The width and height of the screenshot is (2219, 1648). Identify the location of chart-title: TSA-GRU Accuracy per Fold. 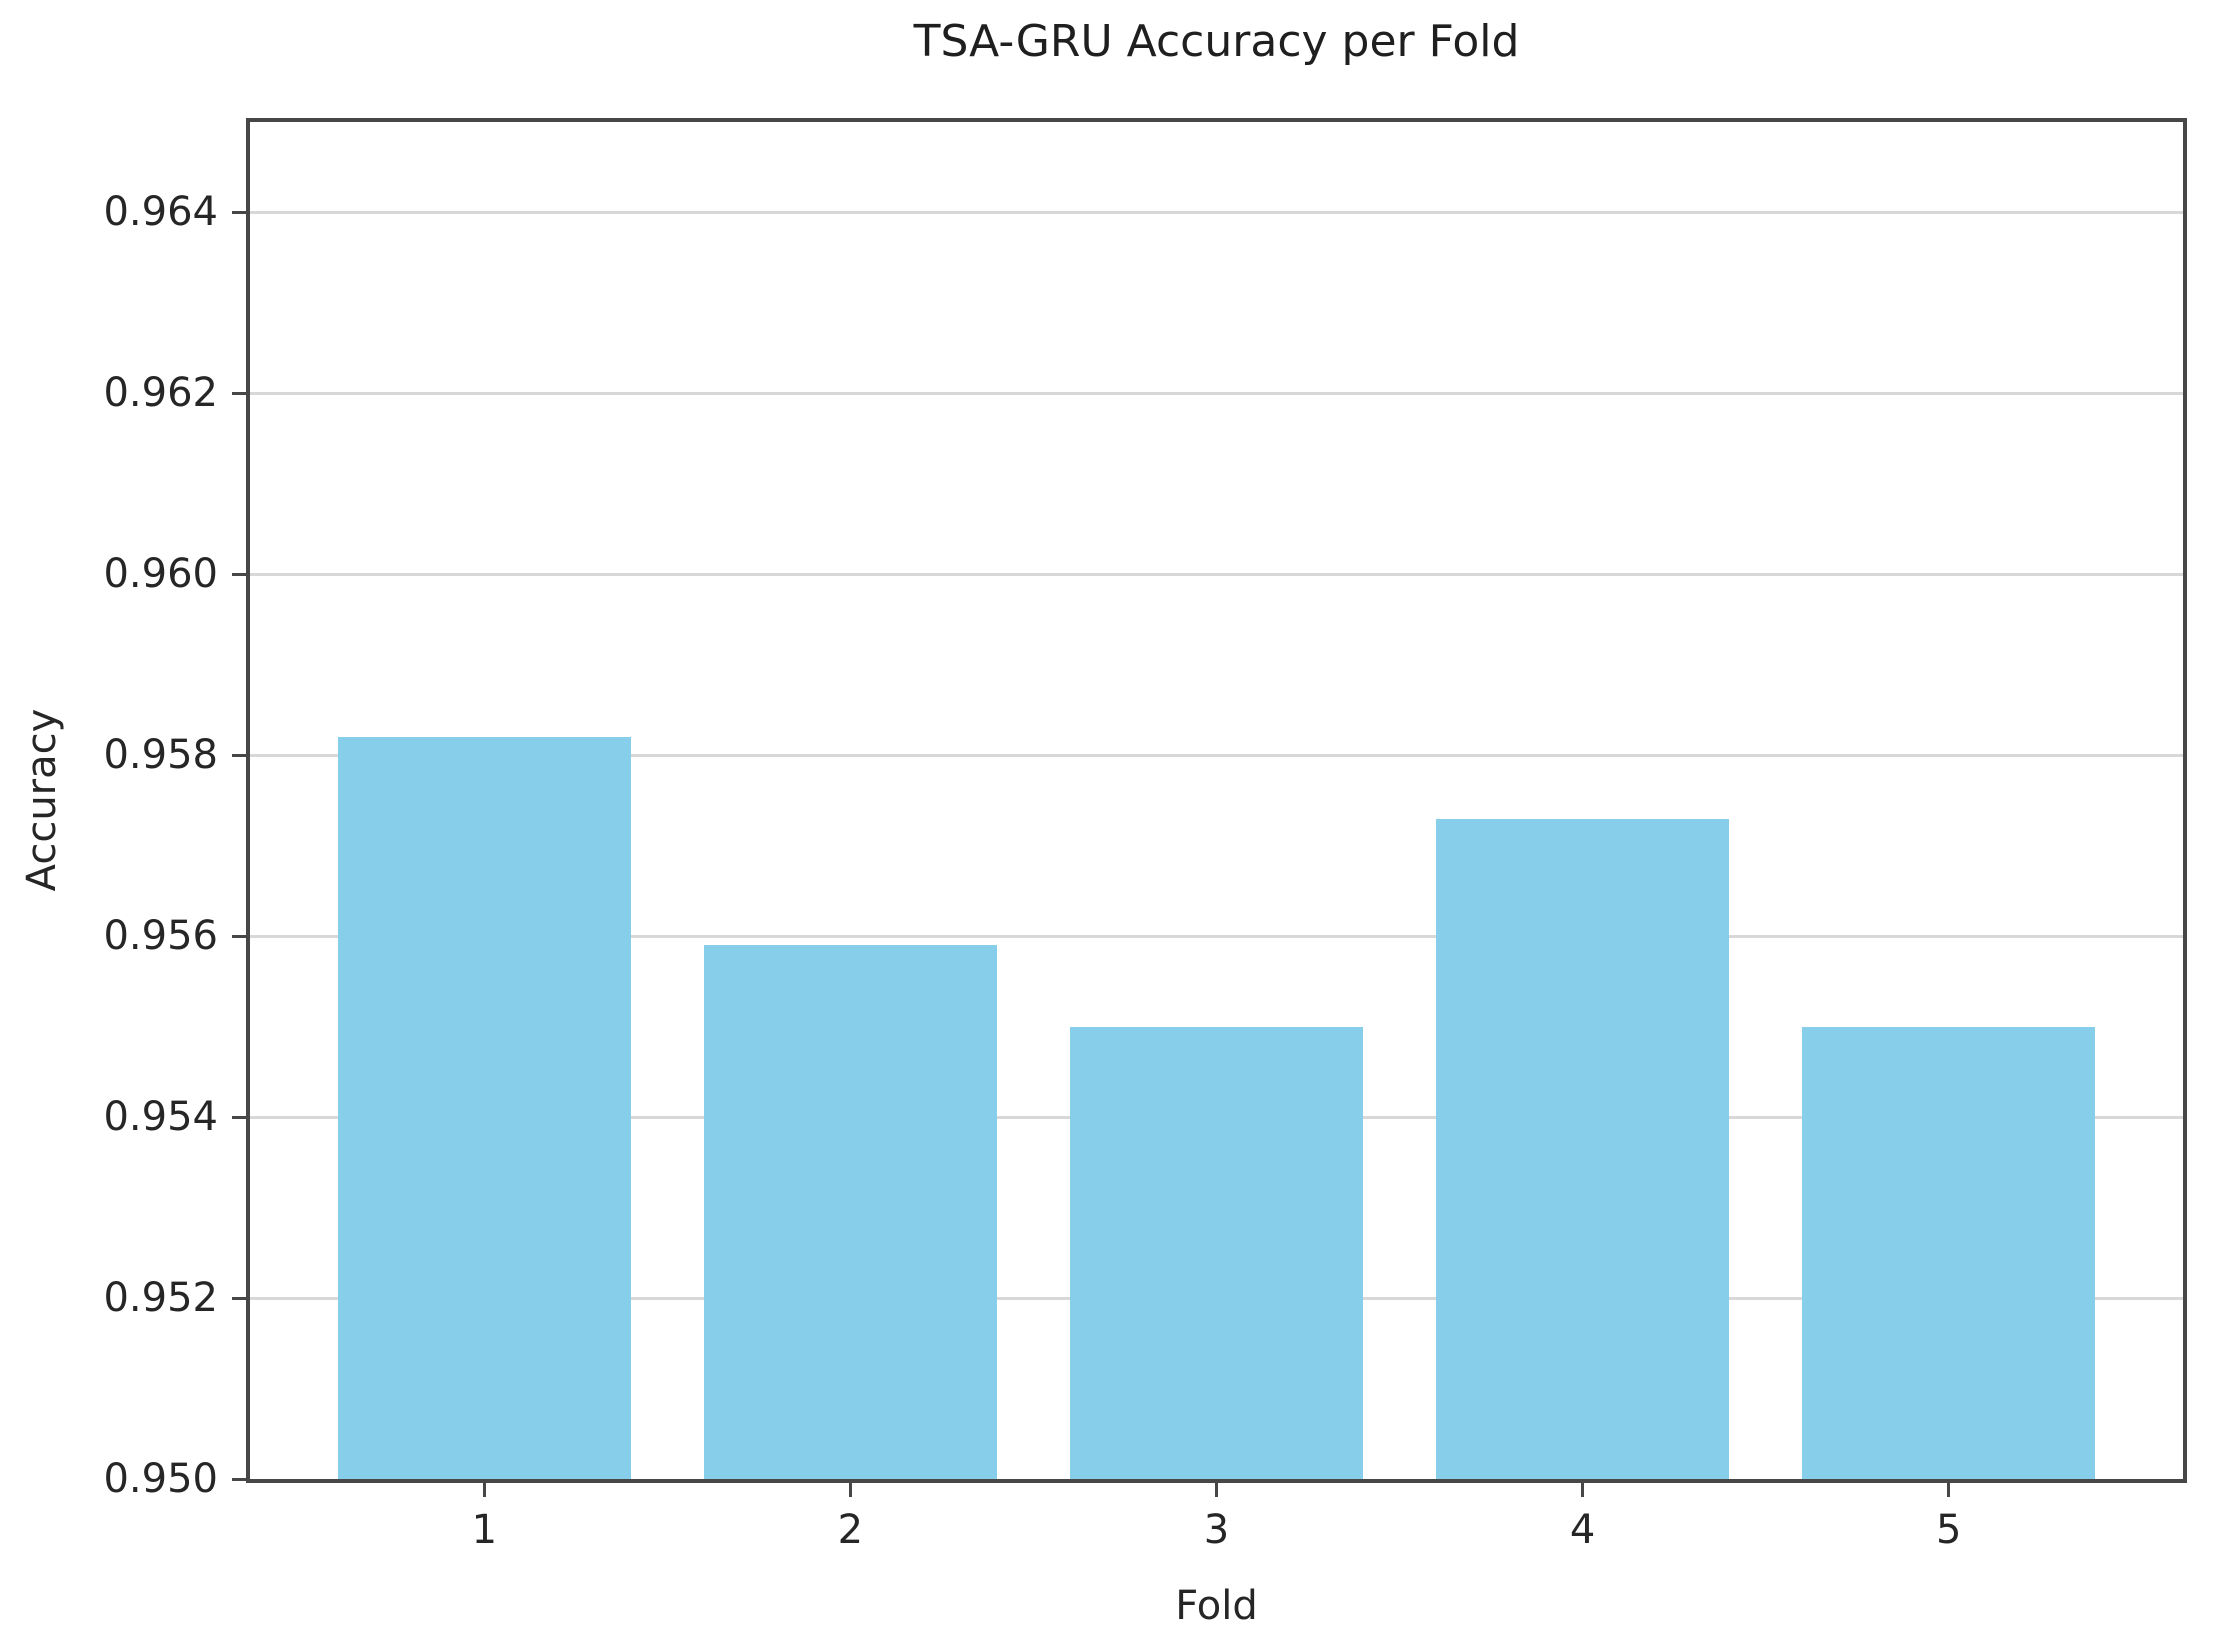
(1216, 41).